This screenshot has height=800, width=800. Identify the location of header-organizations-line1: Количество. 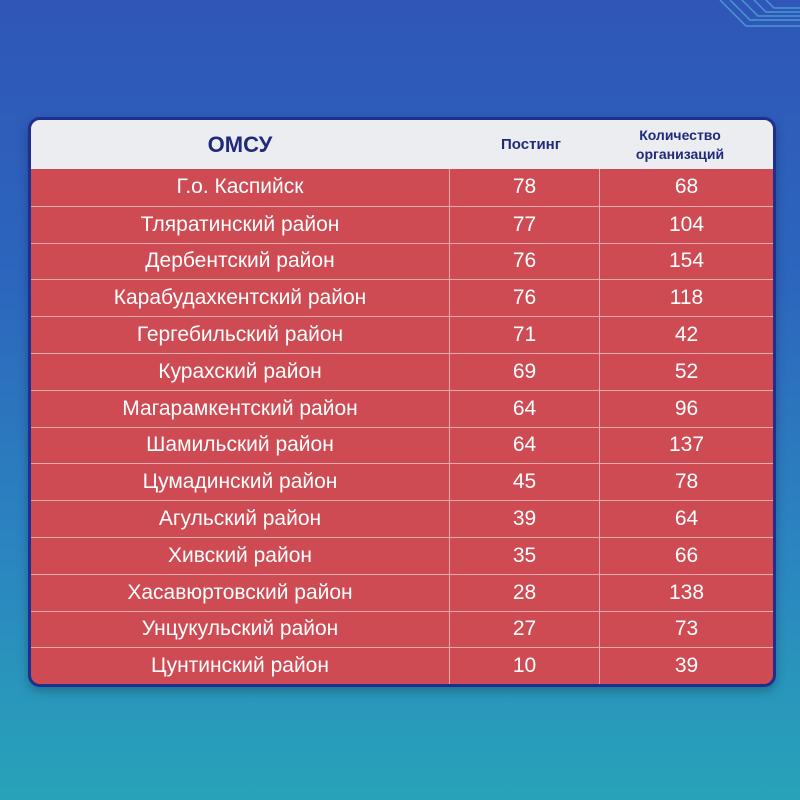
(680, 134).